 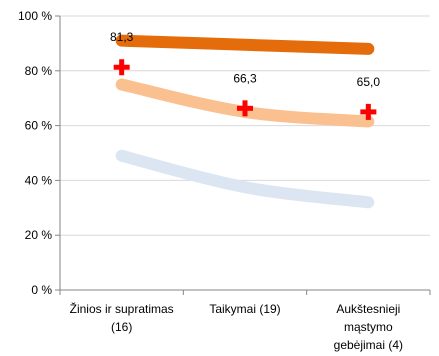 What do you see at coordinates (122, 37) in the screenshot?
I see `data-label: 81,3` at bounding box center [122, 37].